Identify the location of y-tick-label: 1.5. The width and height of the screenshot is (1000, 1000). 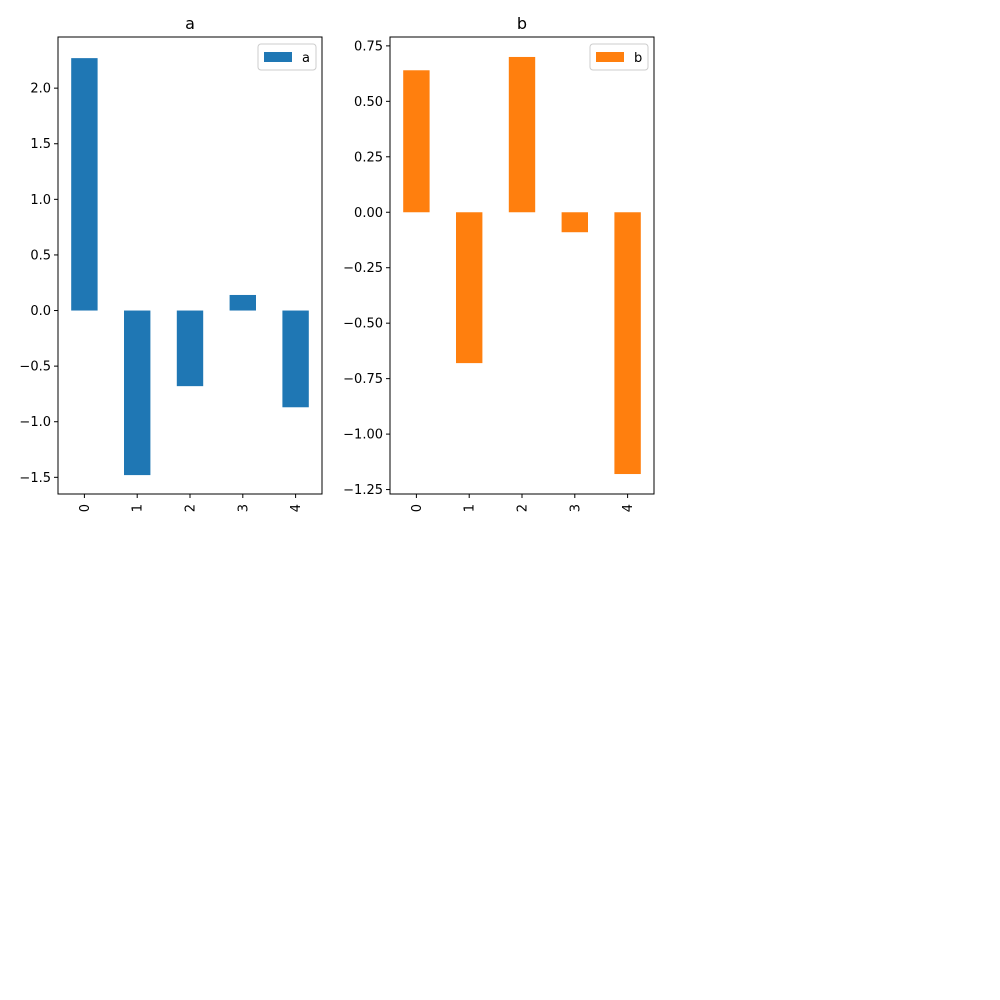
(40, 144).